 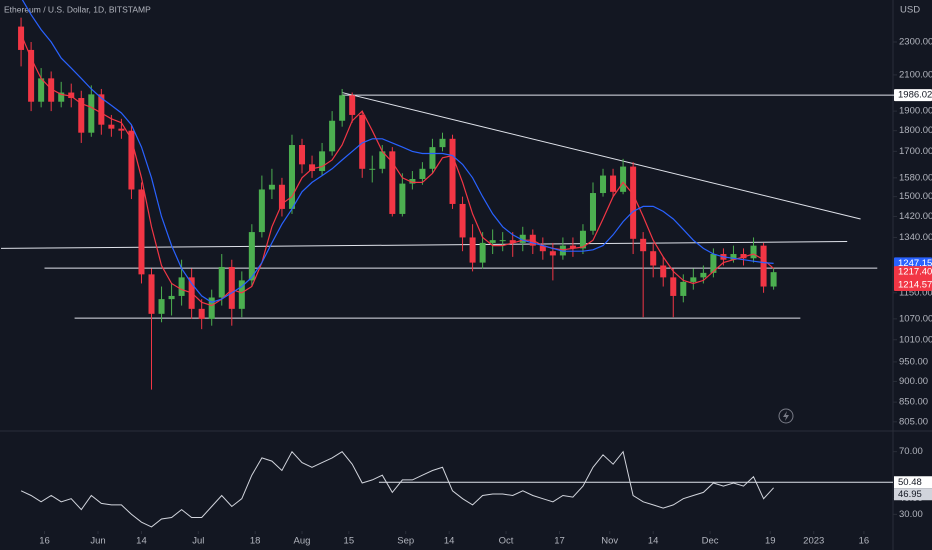 What do you see at coordinates (915, 339) in the screenshot?
I see `y-tick-label: 1010.00` at bounding box center [915, 339].